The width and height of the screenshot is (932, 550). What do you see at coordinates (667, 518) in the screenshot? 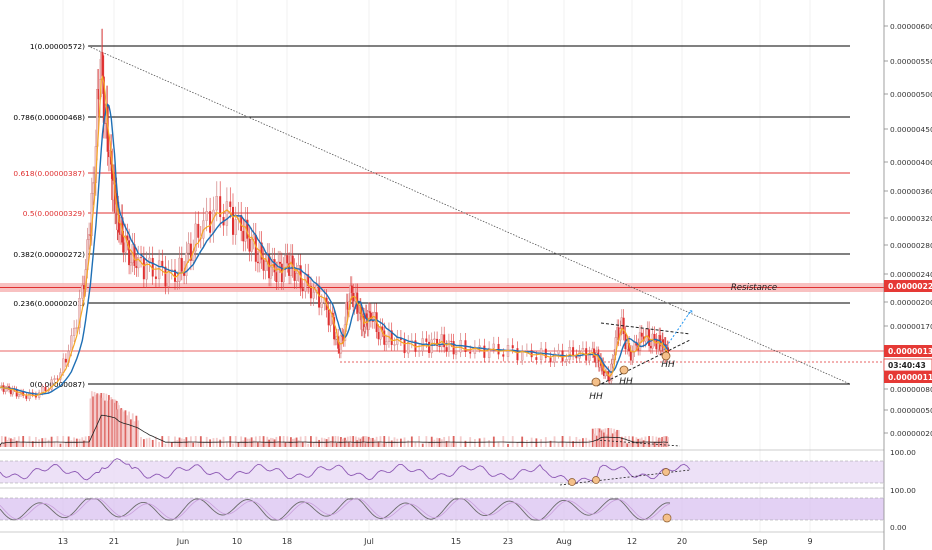
I see `stoch-marker` at bounding box center [667, 518].